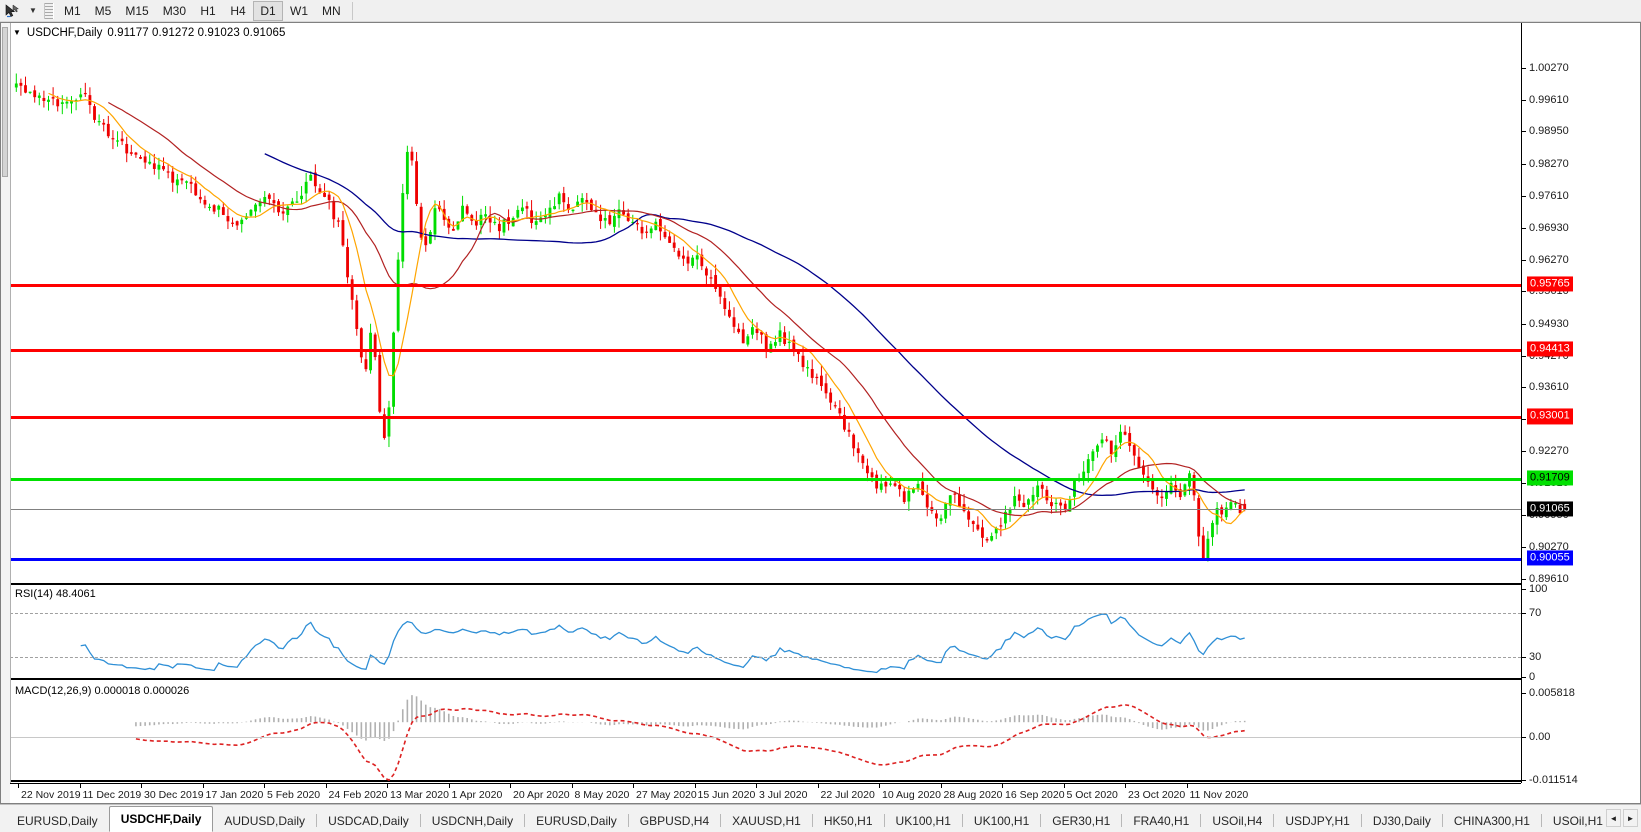  Describe the element at coordinates (1549, 99) in the screenshot. I see `price-scale-label: 0.99610` at that location.